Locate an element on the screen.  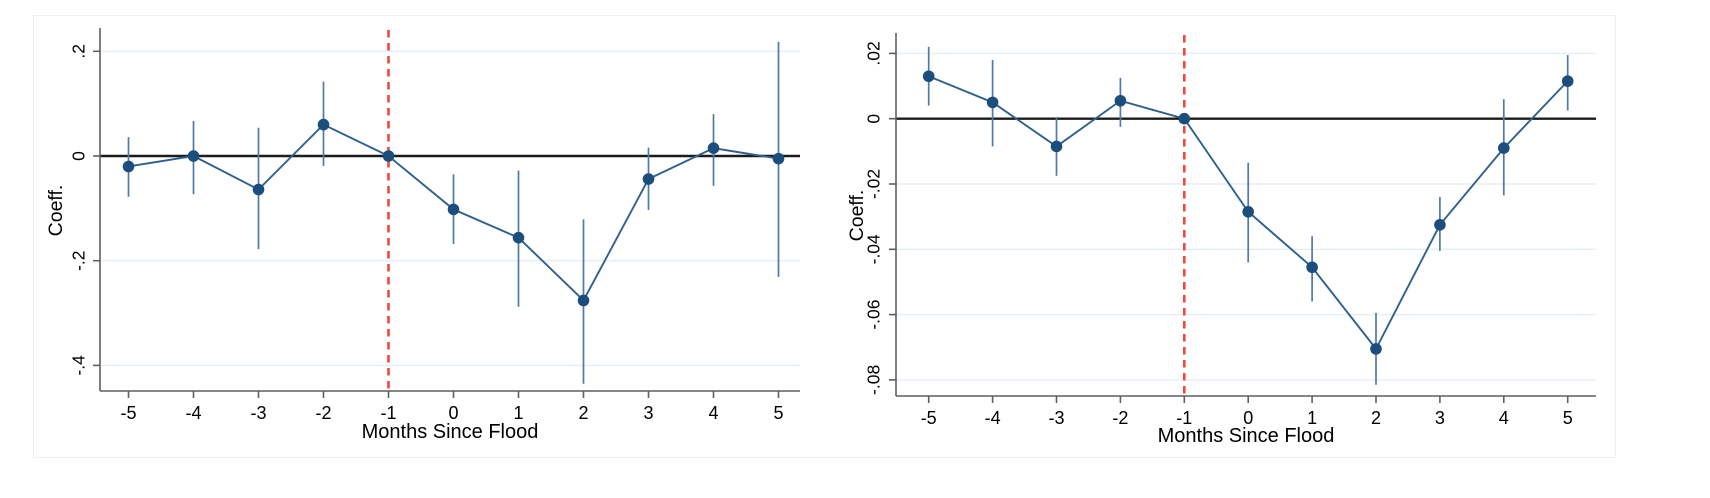
y-tick-label: .2 is located at coordinates (79, 51).